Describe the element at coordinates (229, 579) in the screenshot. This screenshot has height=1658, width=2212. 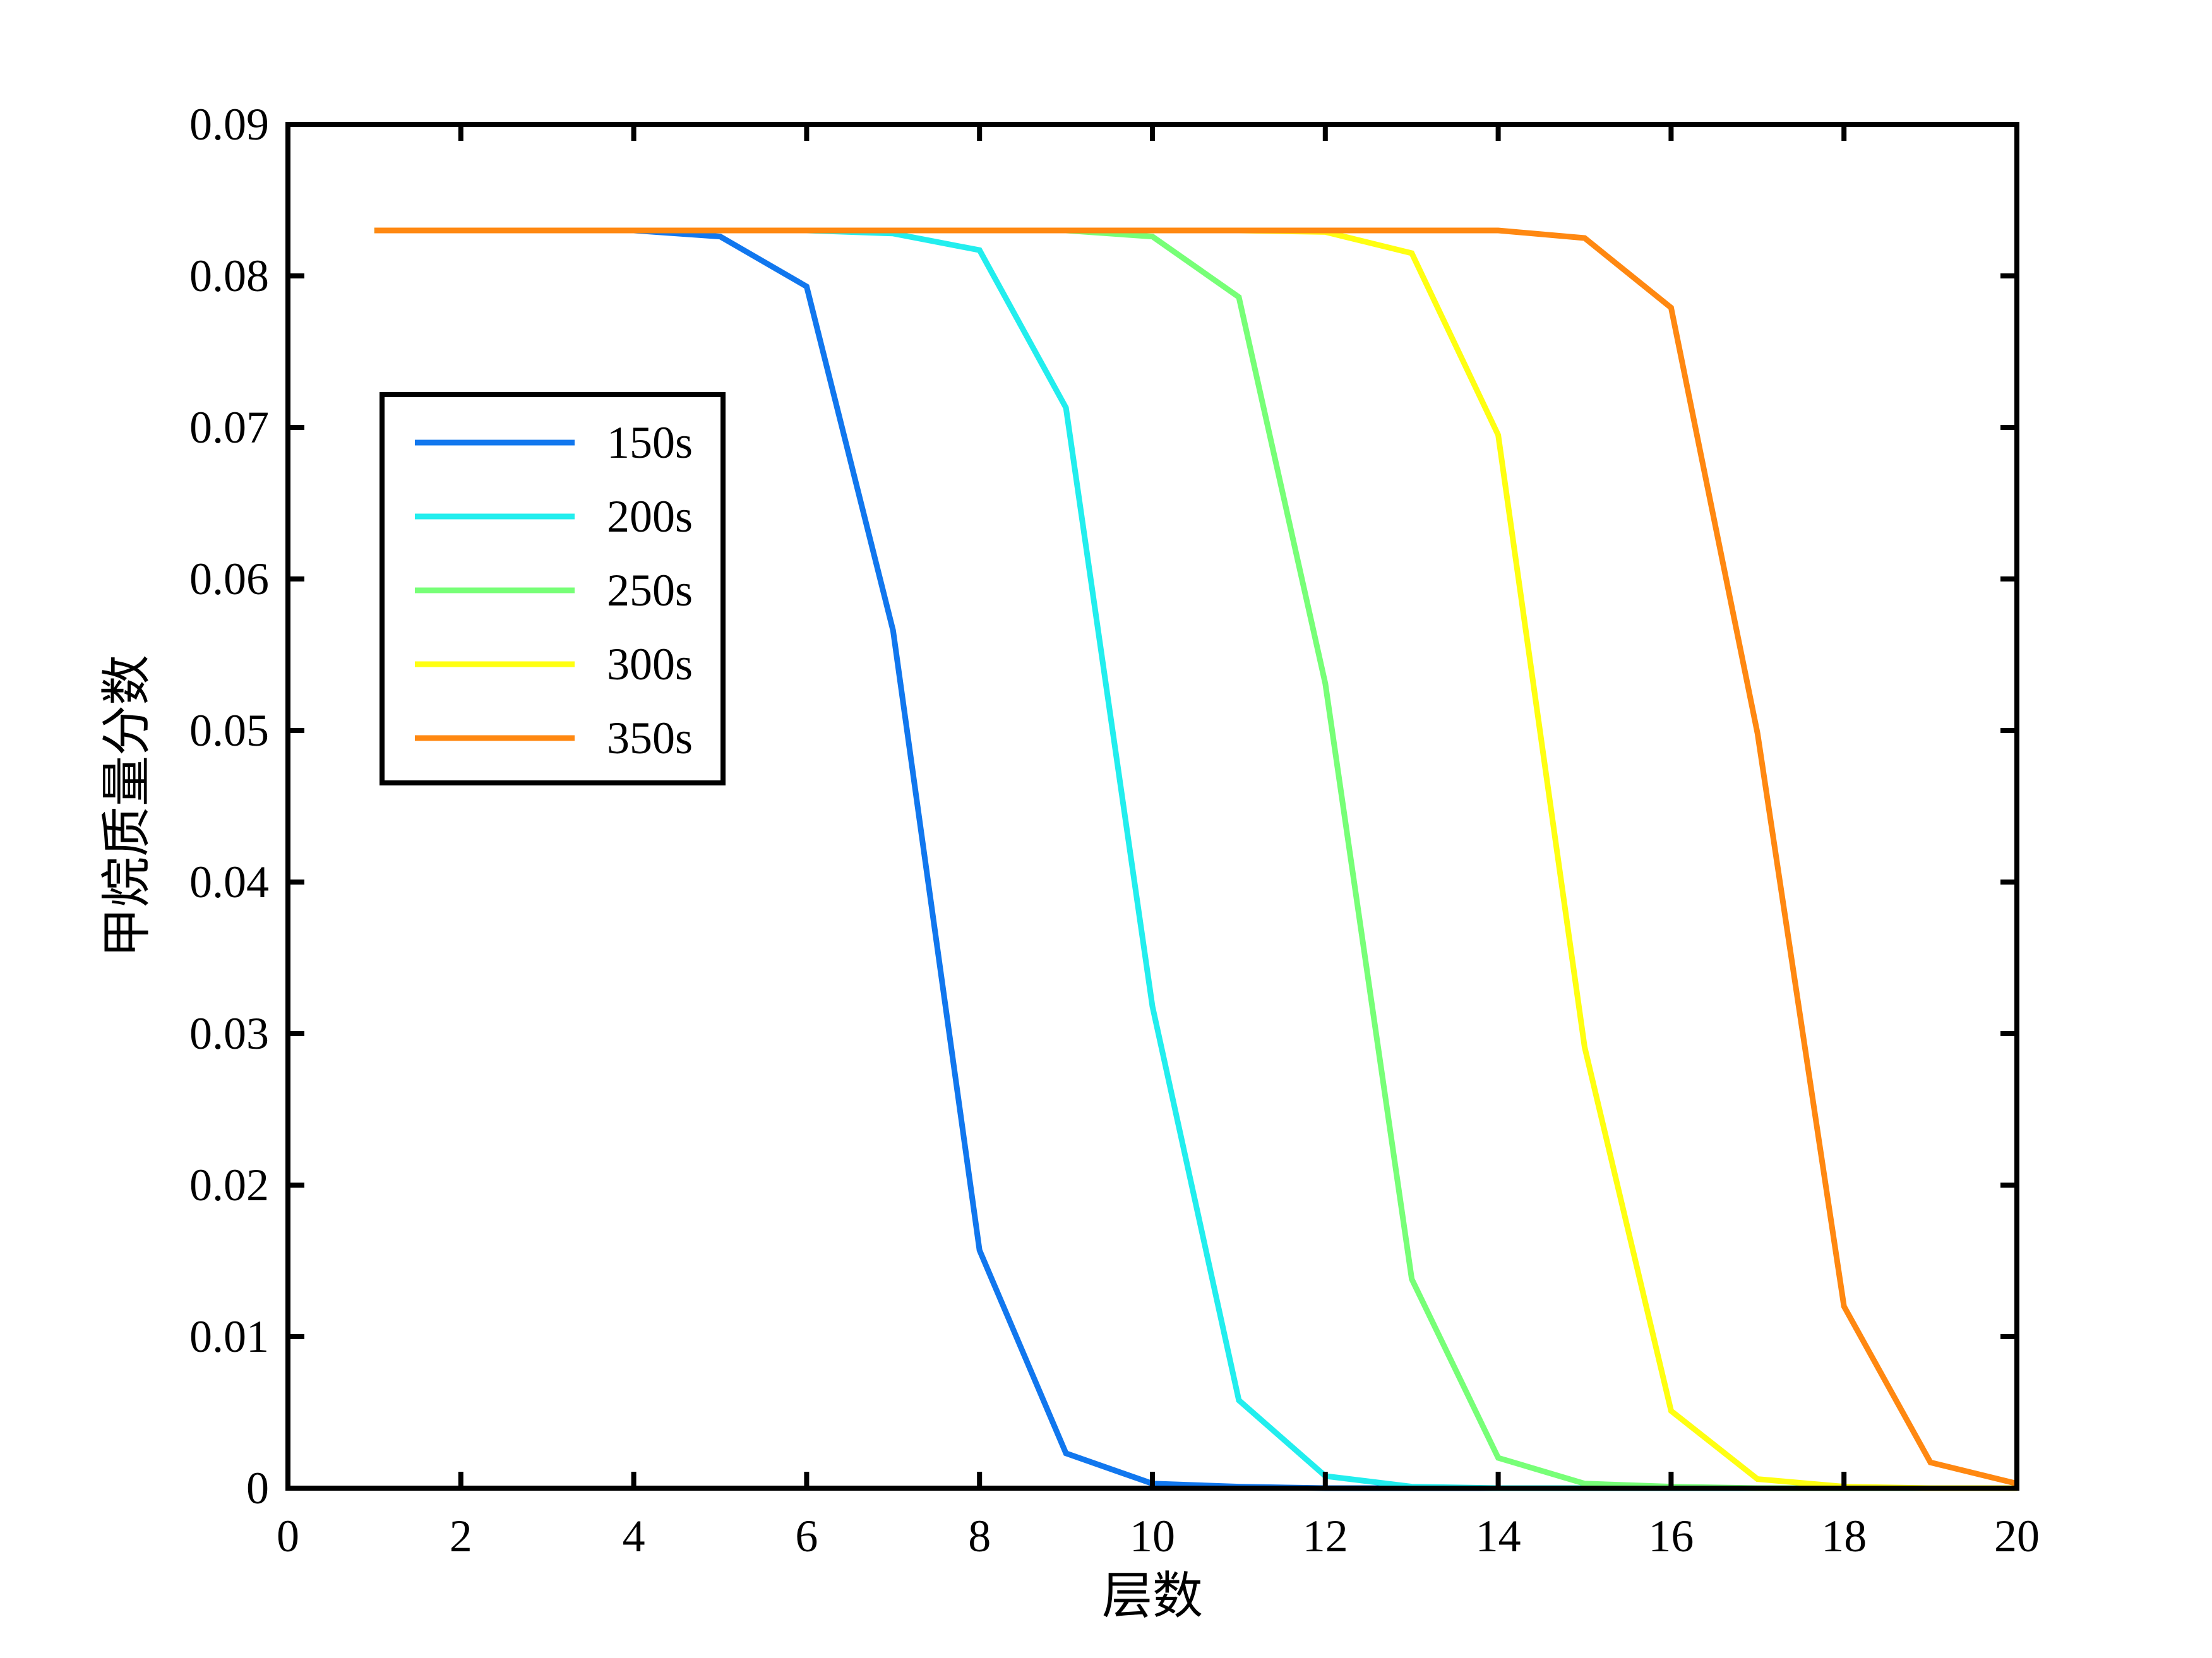
I see `y-tick-label: 0.06` at that location.